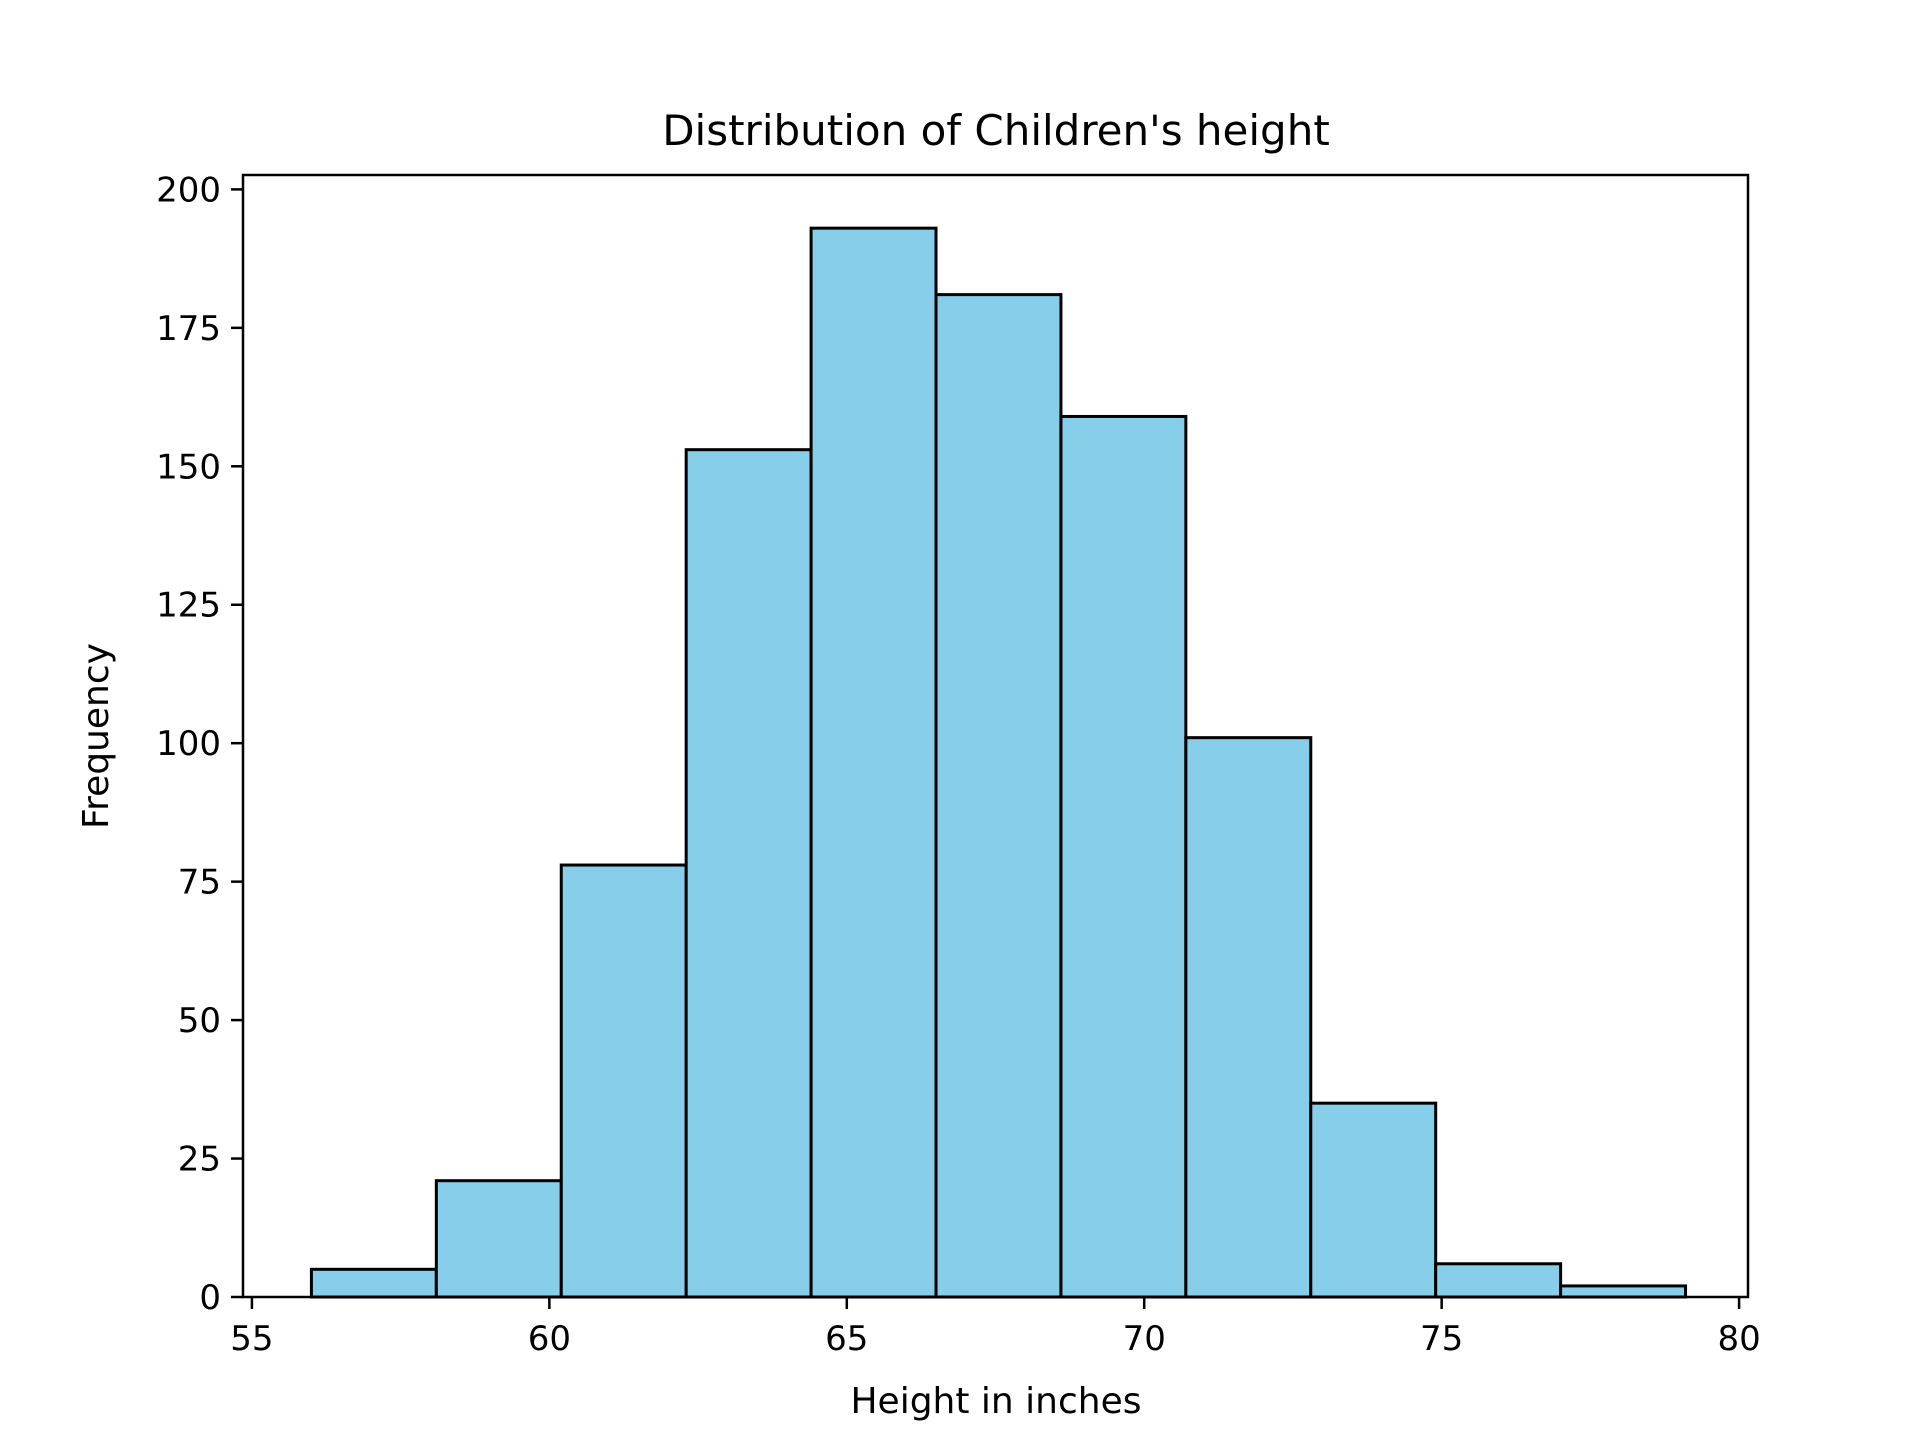  I want to click on y-axis-ticks: 0 25 50 75 100 125 150 175 200, so click(199, 744).